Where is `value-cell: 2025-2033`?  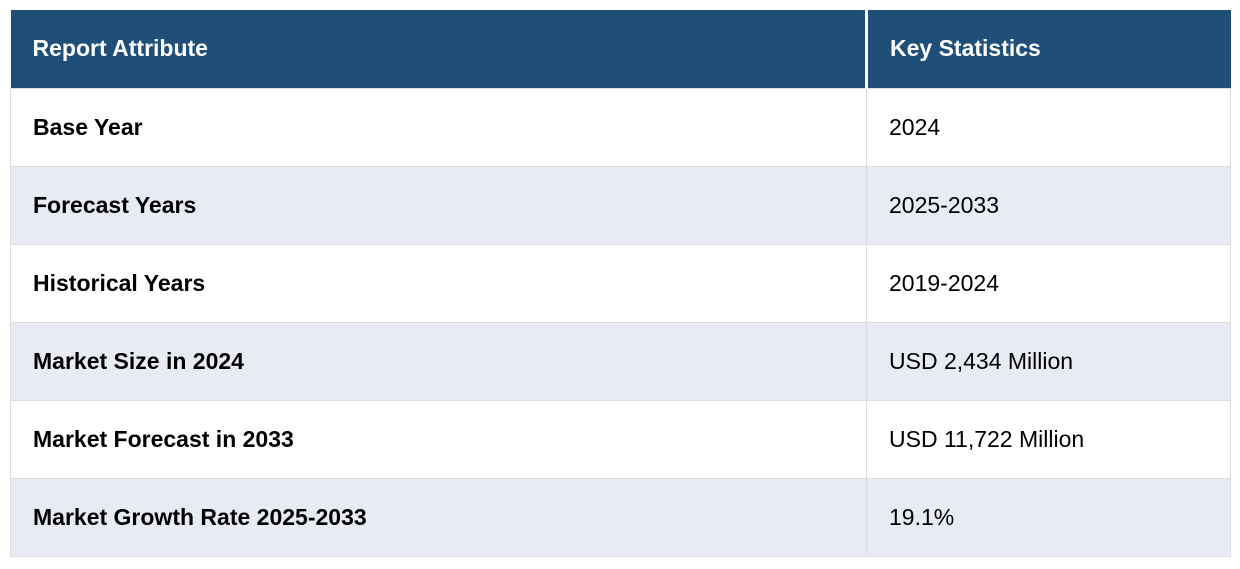 value-cell: 2025-2033 is located at coordinates (1048, 205).